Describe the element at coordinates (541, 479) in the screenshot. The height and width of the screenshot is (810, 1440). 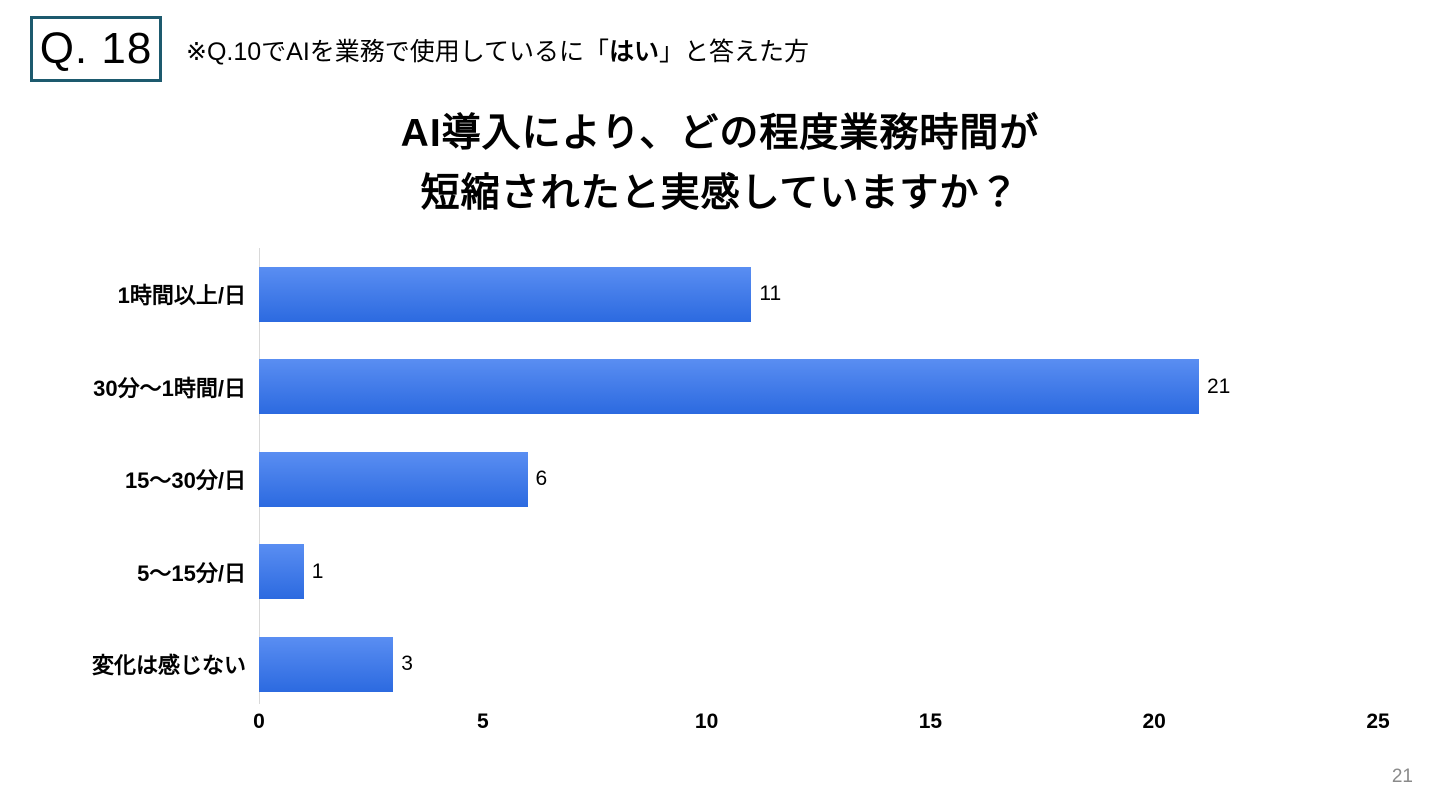
I see `value-label: 6` at that location.